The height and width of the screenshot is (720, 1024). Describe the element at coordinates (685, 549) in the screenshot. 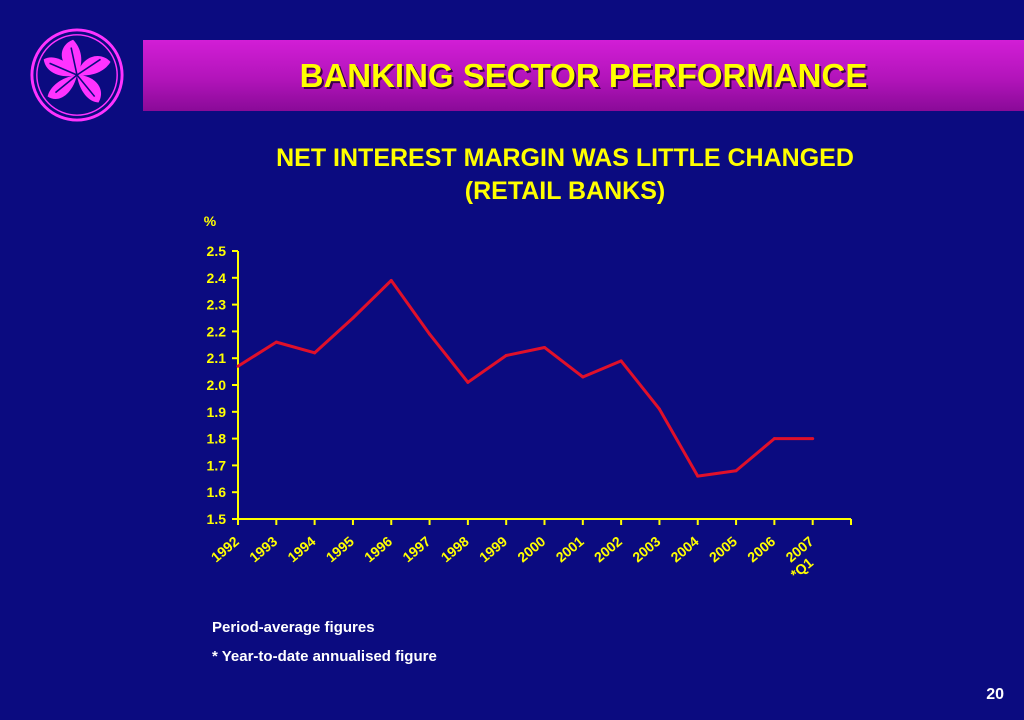

I see `x-tick-label: 2004` at that location.